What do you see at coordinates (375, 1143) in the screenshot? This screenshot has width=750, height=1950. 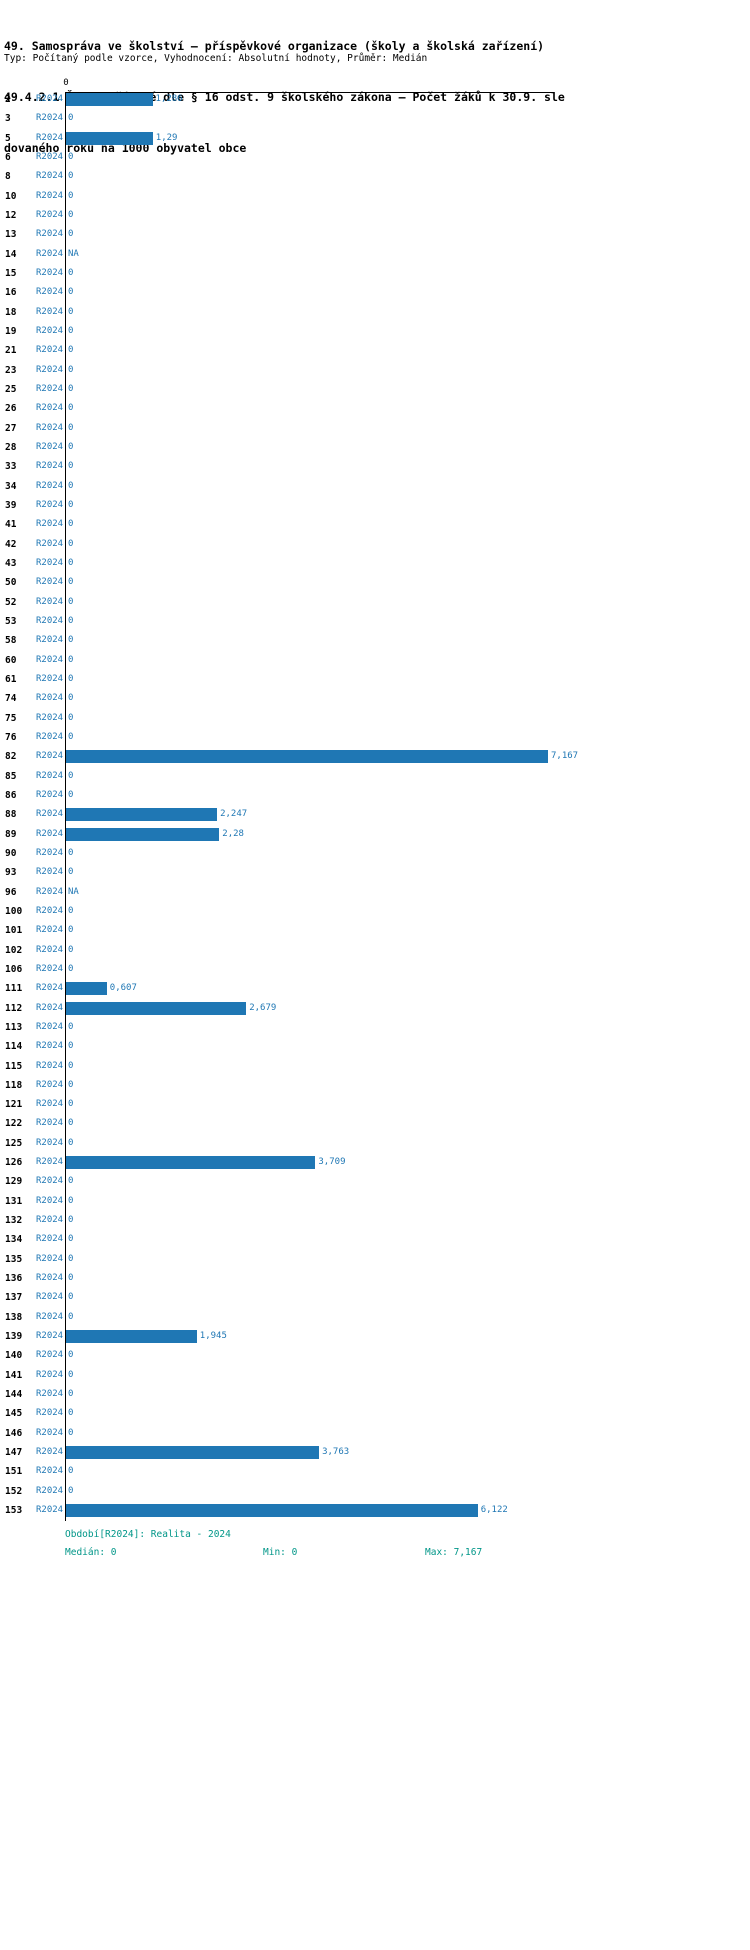 I see `chart-row: 125 R2024 0` at bounding box center [375, 1143].